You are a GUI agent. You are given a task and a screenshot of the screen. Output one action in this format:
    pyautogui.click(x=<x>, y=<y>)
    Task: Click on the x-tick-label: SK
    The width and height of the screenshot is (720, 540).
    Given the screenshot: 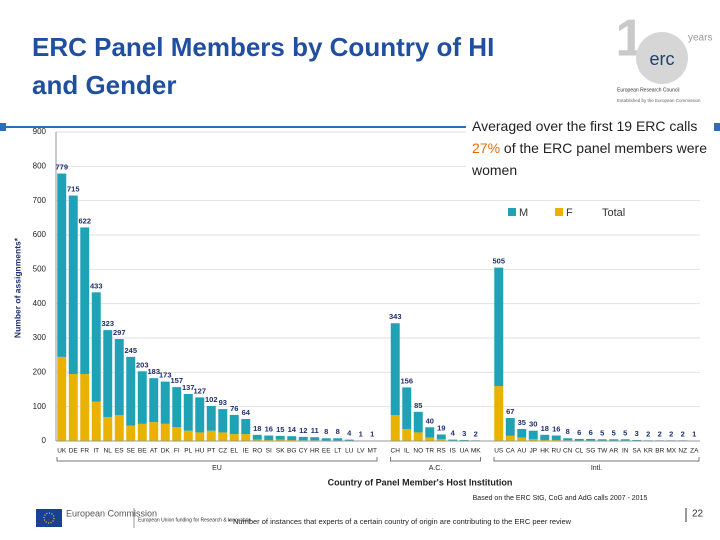 What is the action you would take?
    pyautogui.click(x=280, y=451)
    